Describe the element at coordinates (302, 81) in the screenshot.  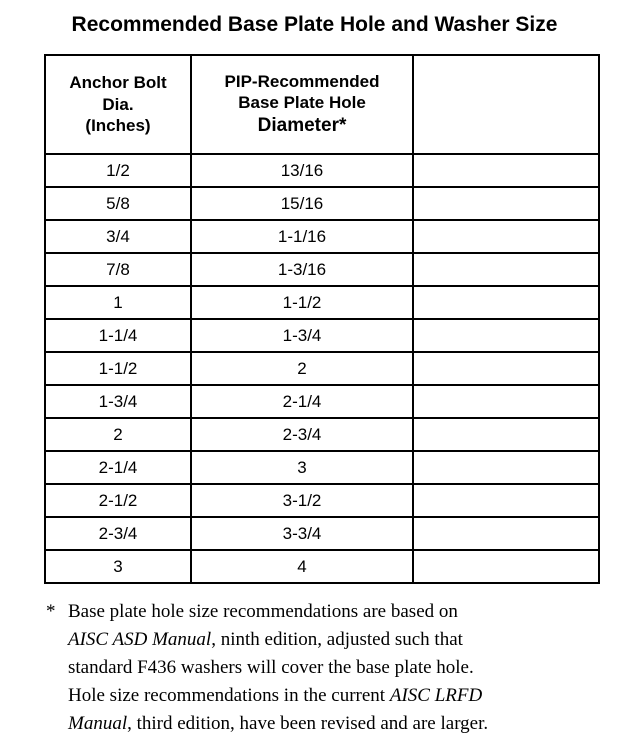
I see `header-line: PIP-Recommended` at that location.